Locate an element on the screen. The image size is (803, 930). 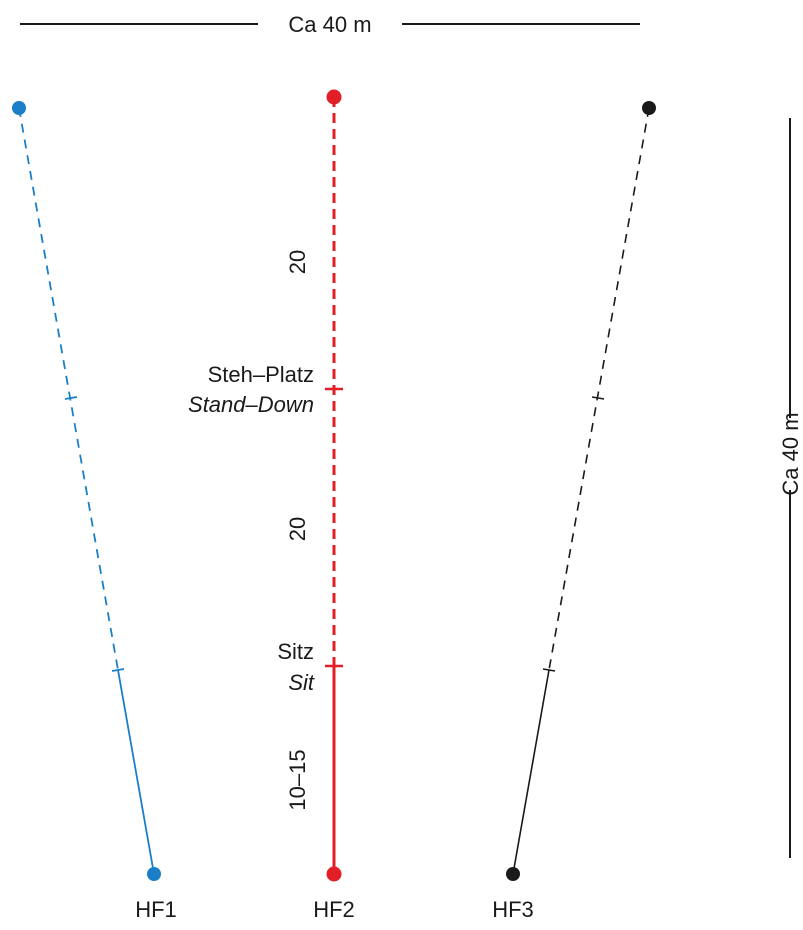
distance-label-bottom: 10–15 is located at coordinates (297, 779).